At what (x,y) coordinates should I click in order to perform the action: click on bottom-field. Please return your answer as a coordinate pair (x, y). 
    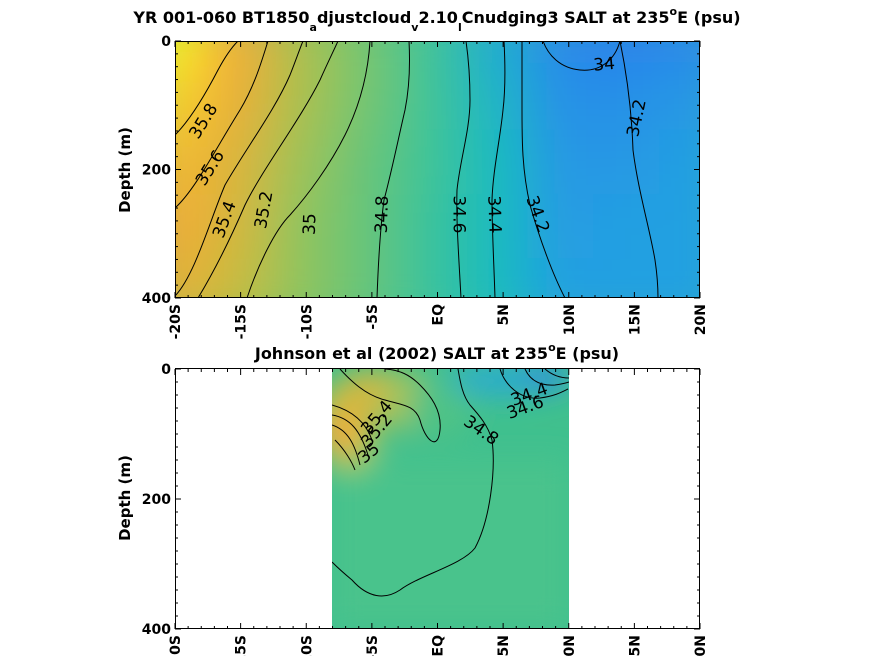
    Looking at the image, I should click on (450, 499).